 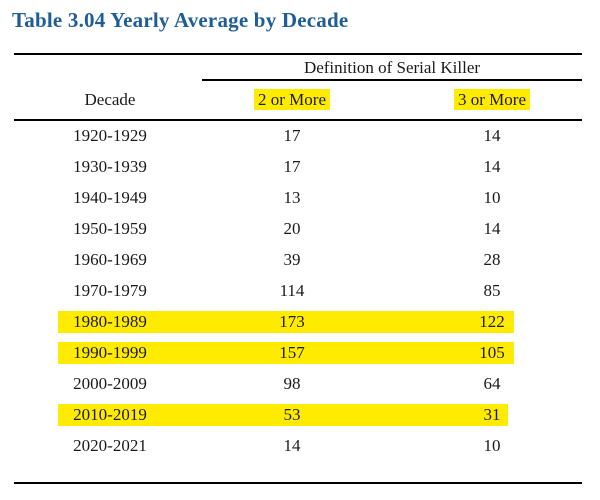 What do you see at coordinates (110, 290) in the screenshot?
I see `cell-decade: 1970-1979` at bounding box center [110, 290].